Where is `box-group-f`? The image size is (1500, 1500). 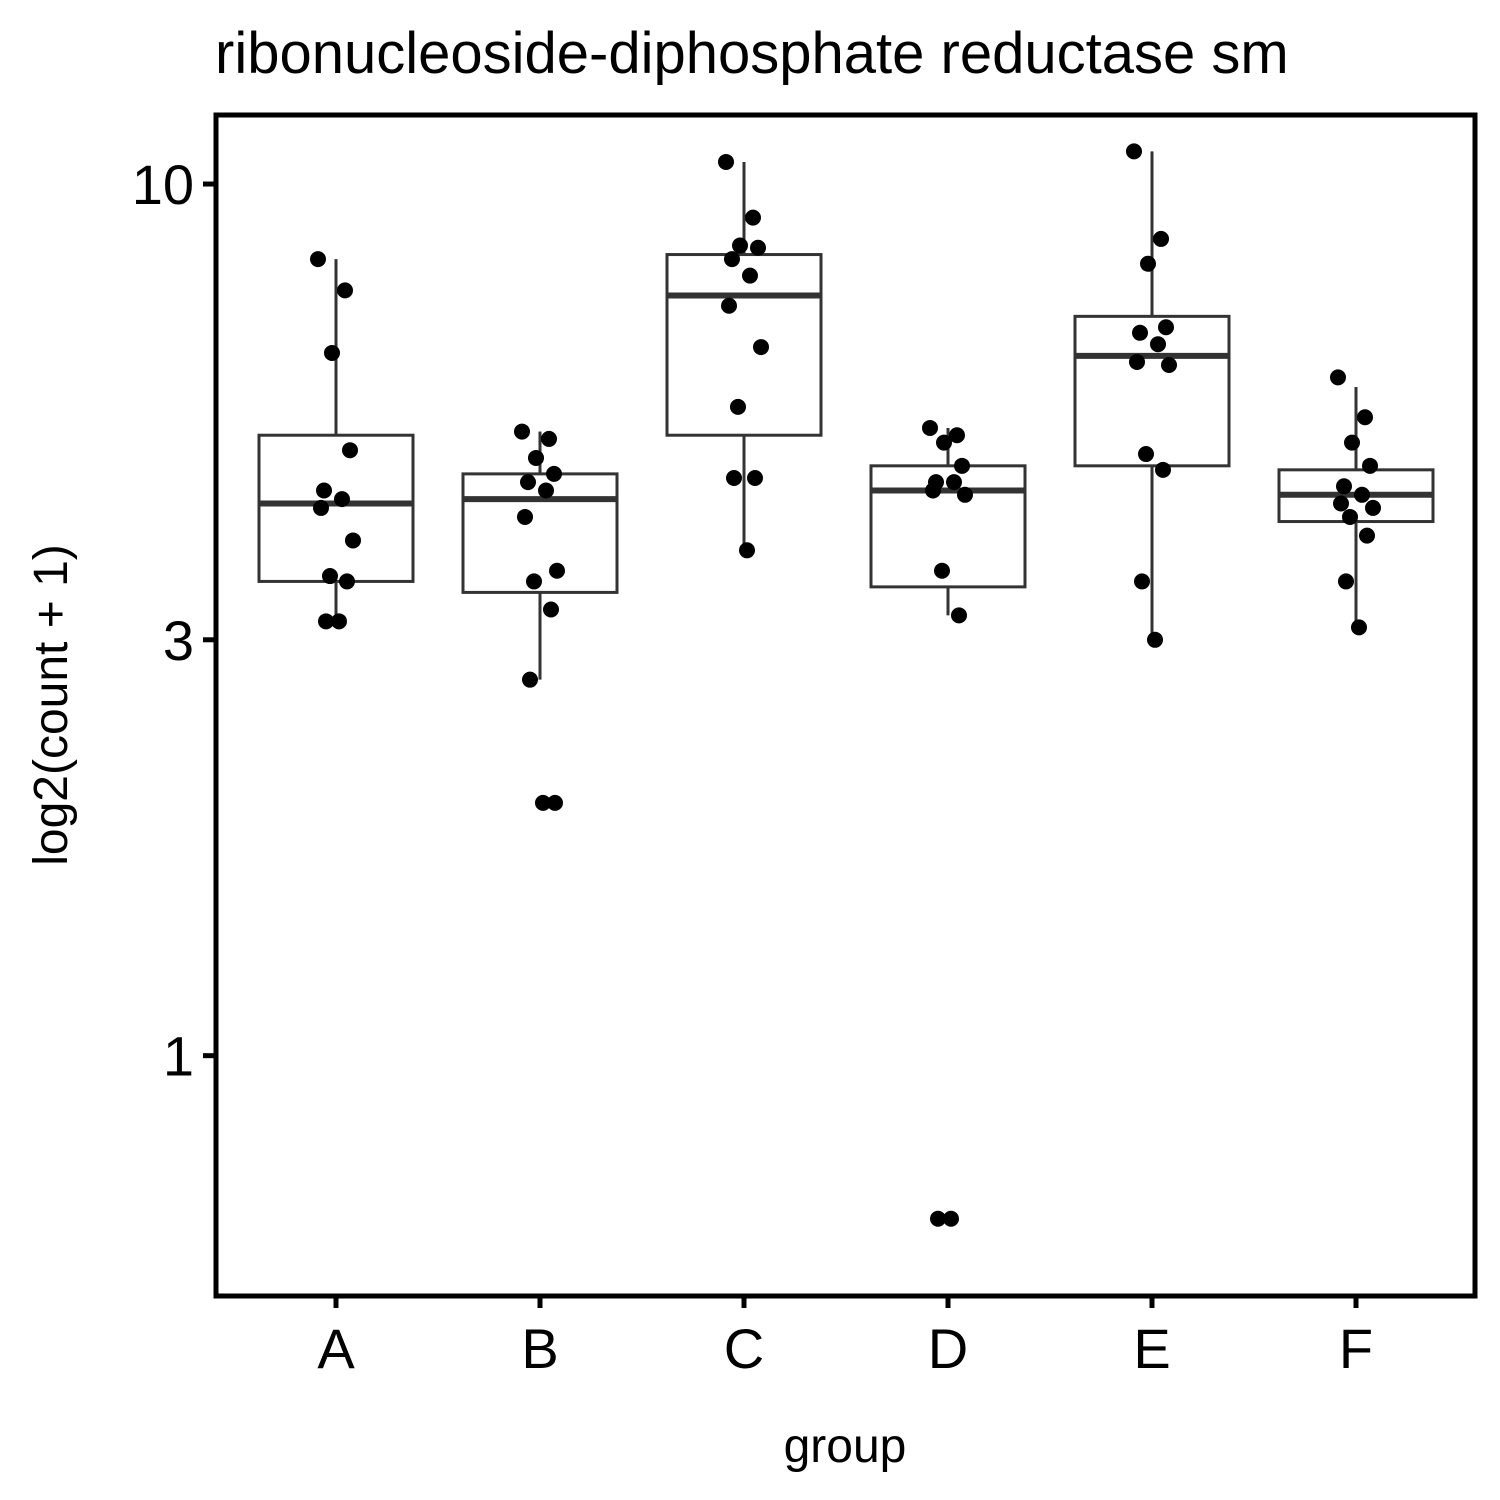
box-group-f is located at coordinates (1356, 502).